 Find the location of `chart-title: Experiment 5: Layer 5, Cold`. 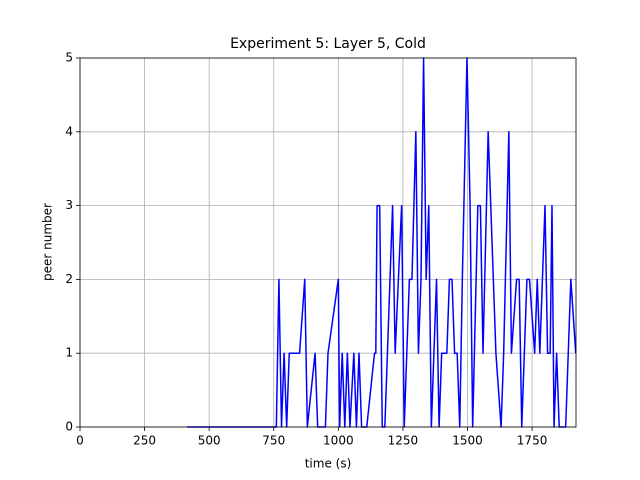

chart-title: Experiment 5: Layer 5, Cold is located at coordinates (328, 44).